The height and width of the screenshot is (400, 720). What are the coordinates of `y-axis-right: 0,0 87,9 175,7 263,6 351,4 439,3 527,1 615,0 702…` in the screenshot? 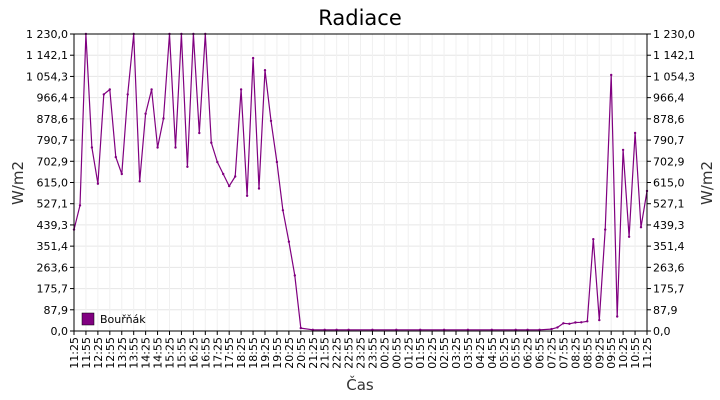 It's located at (671, 183).